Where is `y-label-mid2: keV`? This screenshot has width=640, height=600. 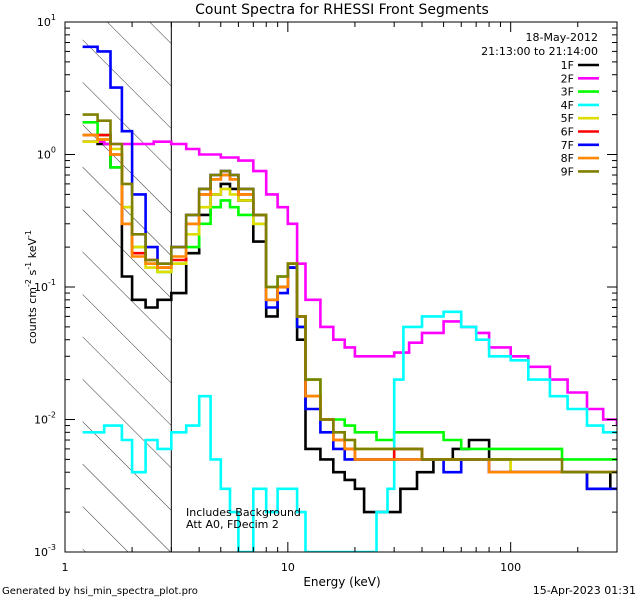 y-label-mid2: keV is located at coordinates (32, 250).